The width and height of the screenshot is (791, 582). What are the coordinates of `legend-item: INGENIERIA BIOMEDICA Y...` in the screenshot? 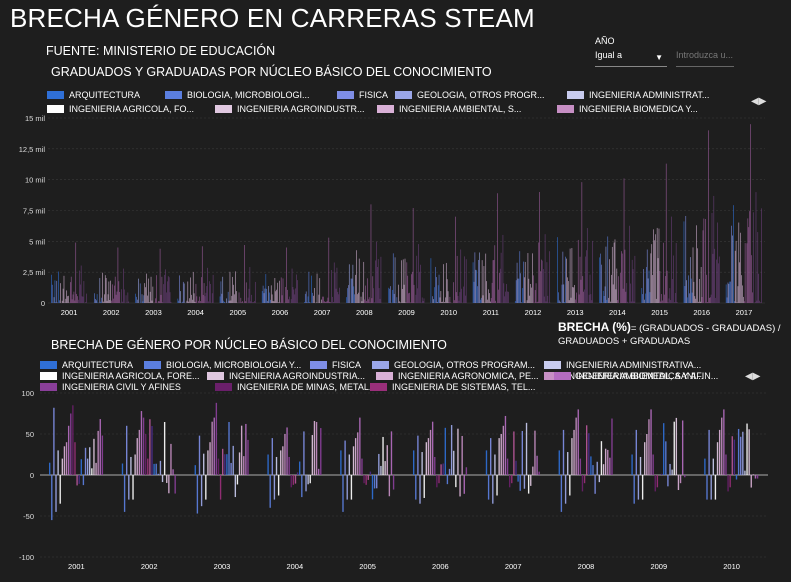 It's located at (627, 109).